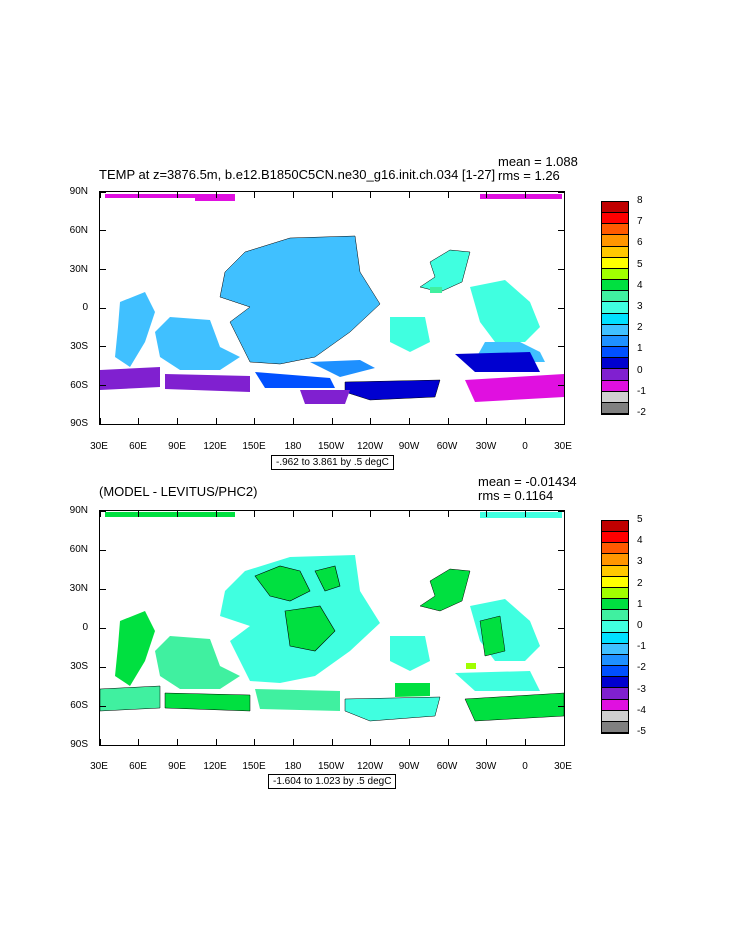 The image size is (733, 945). Describe the element at coordinates (85, 627) in the screenshot. I see `lat-label: 0` at that location.